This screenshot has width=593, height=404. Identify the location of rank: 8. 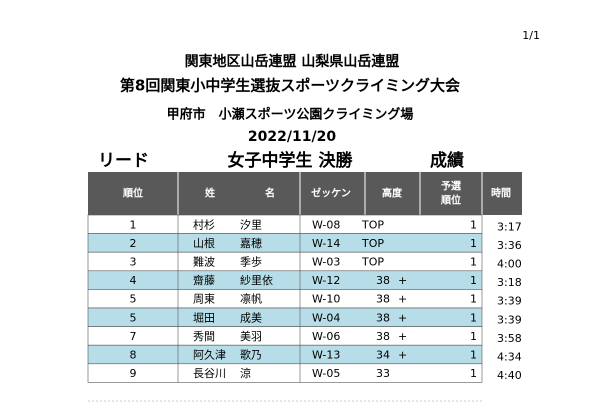
(133, 355).